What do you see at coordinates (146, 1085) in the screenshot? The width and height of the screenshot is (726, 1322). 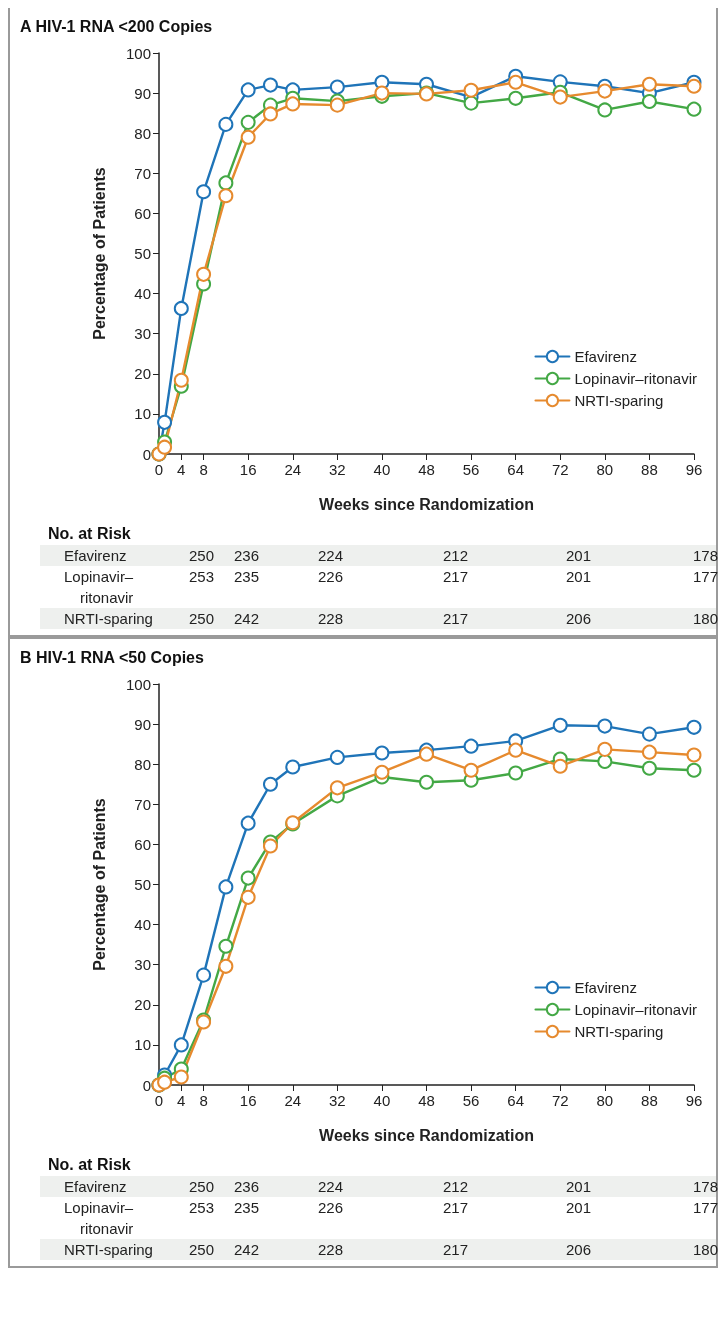 I see `y-tick-label: 0` at bounding box center [146, 1085].